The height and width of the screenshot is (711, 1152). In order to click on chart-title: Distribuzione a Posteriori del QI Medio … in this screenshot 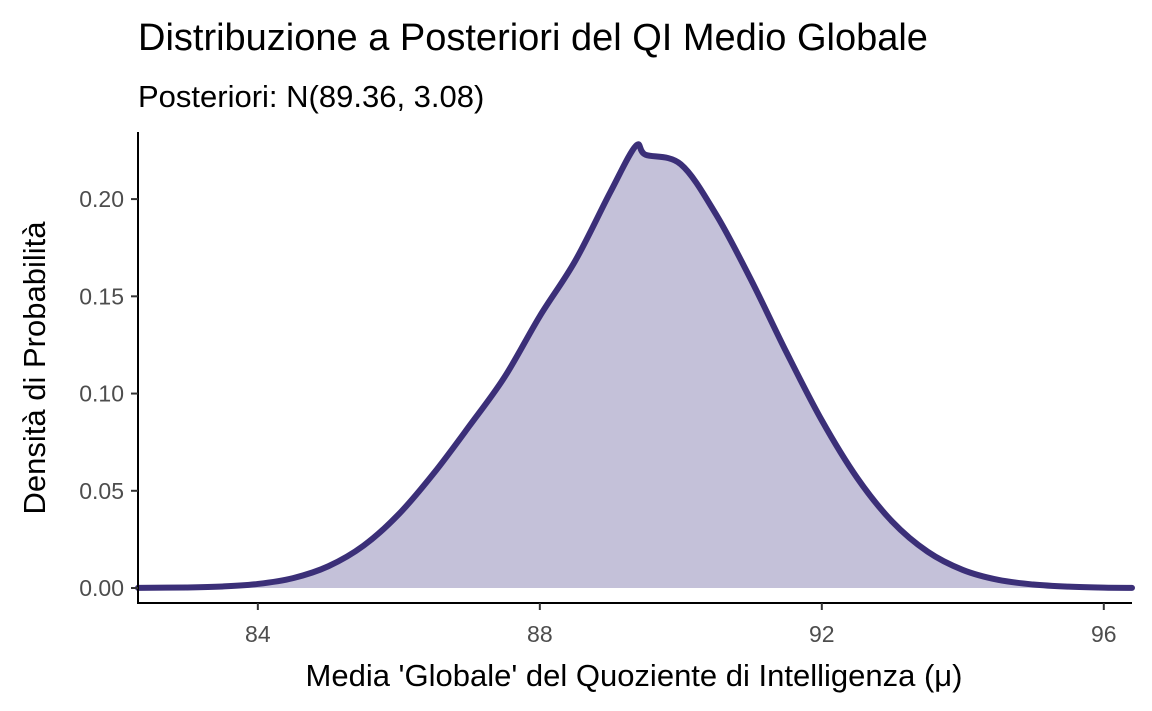, I will do `click(533, 38)`.